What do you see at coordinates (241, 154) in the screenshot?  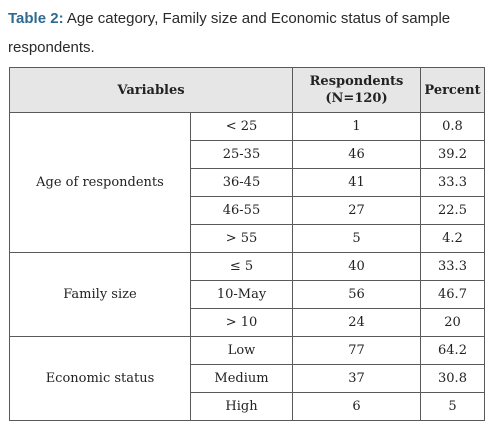 I see `category-cell: 25-35` at bounding box center [241, 154].